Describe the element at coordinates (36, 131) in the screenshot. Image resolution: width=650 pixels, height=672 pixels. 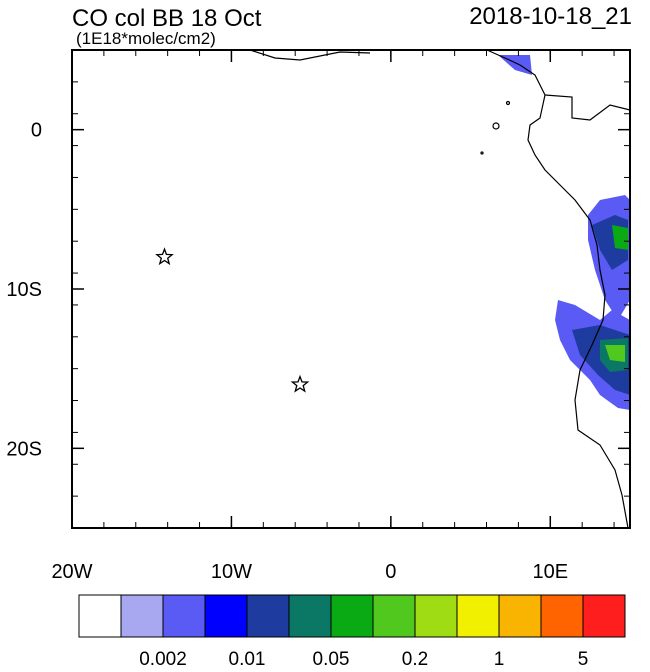
I see `y-tick-label: 0` at that location.